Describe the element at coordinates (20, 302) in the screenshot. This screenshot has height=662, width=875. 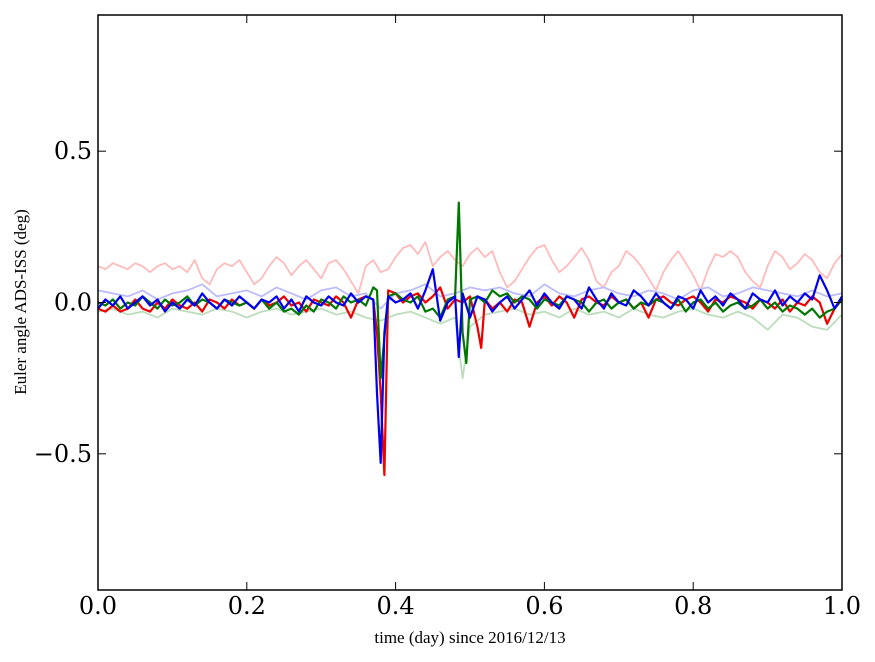
I see `y-axis-label: Euler angle ADS-ISS (deg)` at that location.